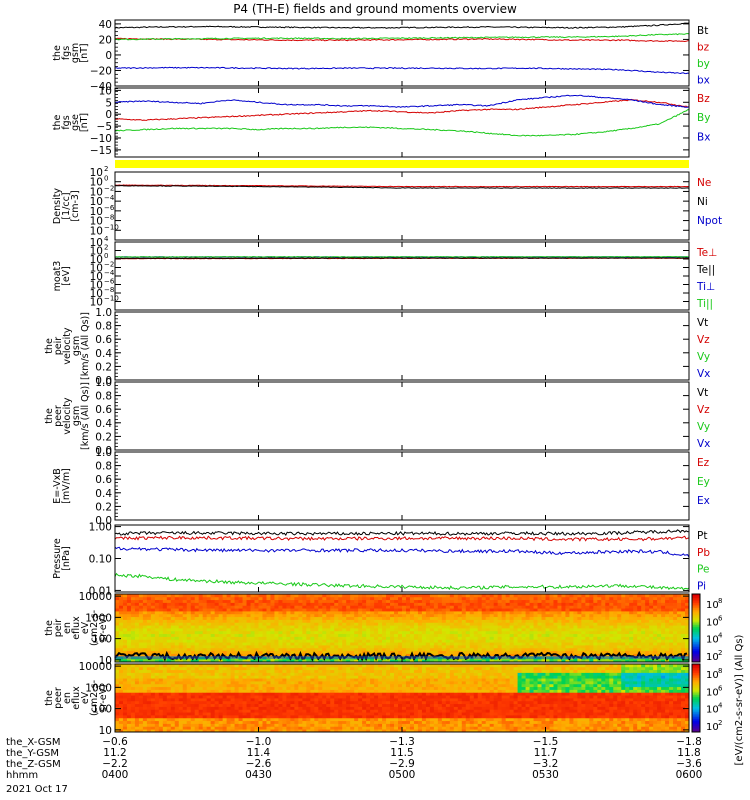  Describe the element at coordinates (75, 53) in the screenshot. I see `ylabel-line: gsm` at that location.